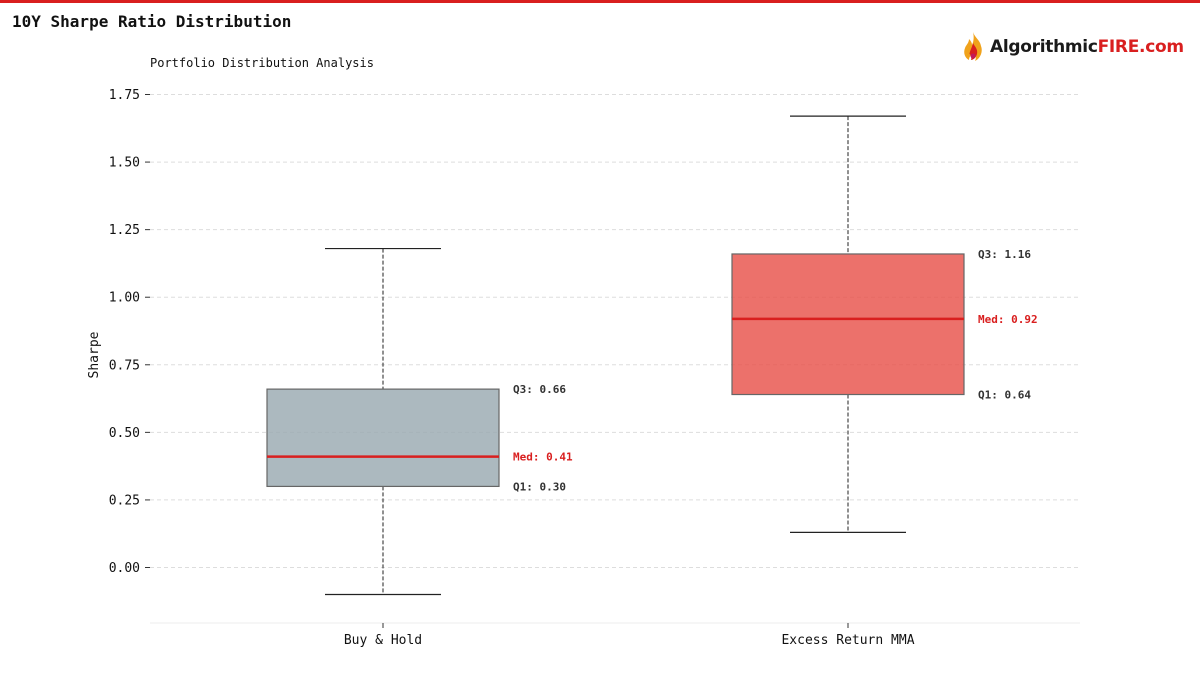 The image size is (1200, 700). I want to click on logo-text: AlgorithmicFIRE.com, so click(1087, 47).